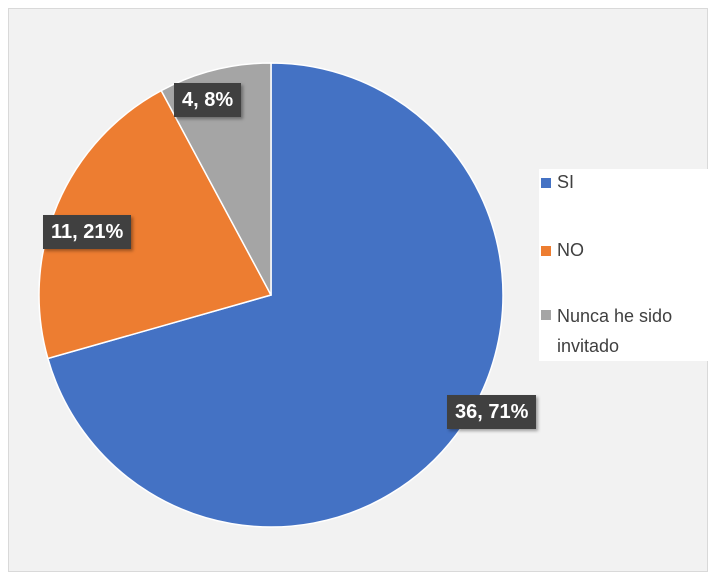 This screenshot has width=716, height=580. What do you see at coordinates (208, 100) in the screenshot?
I see `data-label-nunca: 4, 8%` at bounding box center [208, 100].